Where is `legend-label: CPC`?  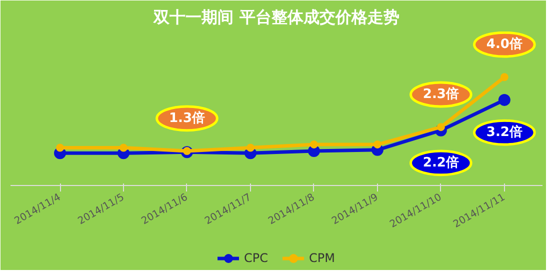 legend-label: CPC is located at coordinates (256, 258).